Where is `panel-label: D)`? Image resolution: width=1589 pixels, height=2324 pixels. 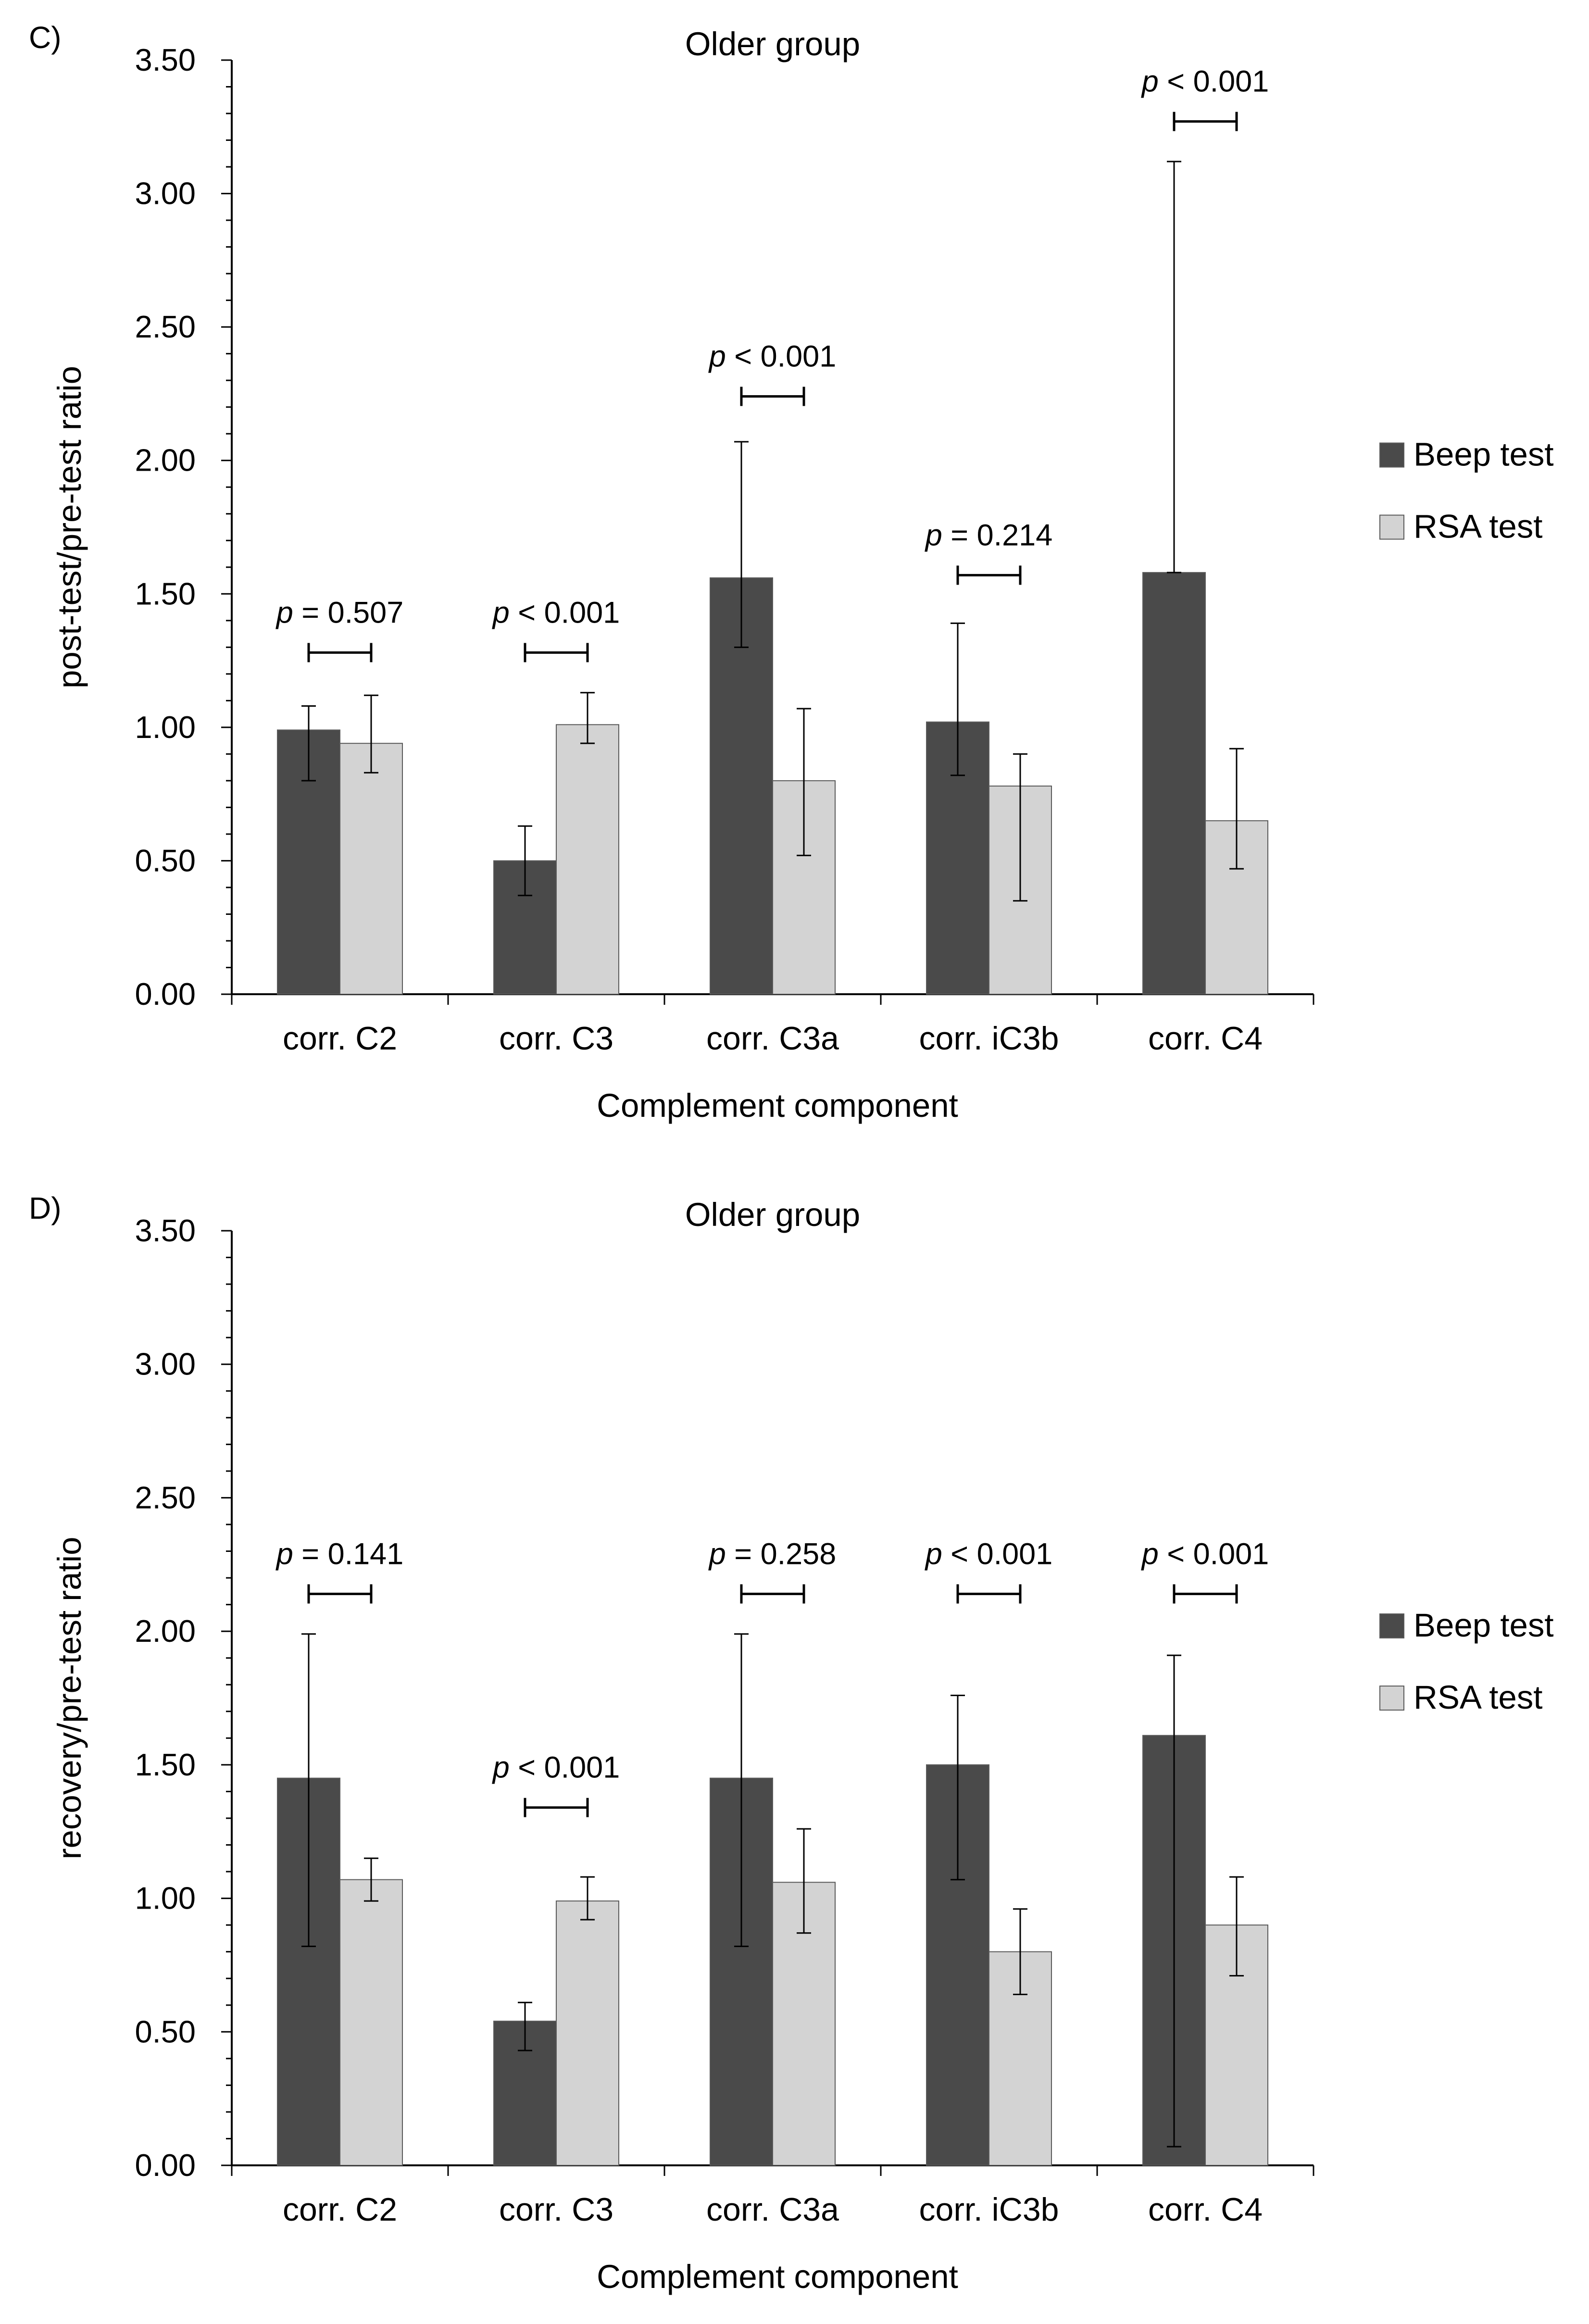
panel-label: D) is located at coordinates (45, 1208).